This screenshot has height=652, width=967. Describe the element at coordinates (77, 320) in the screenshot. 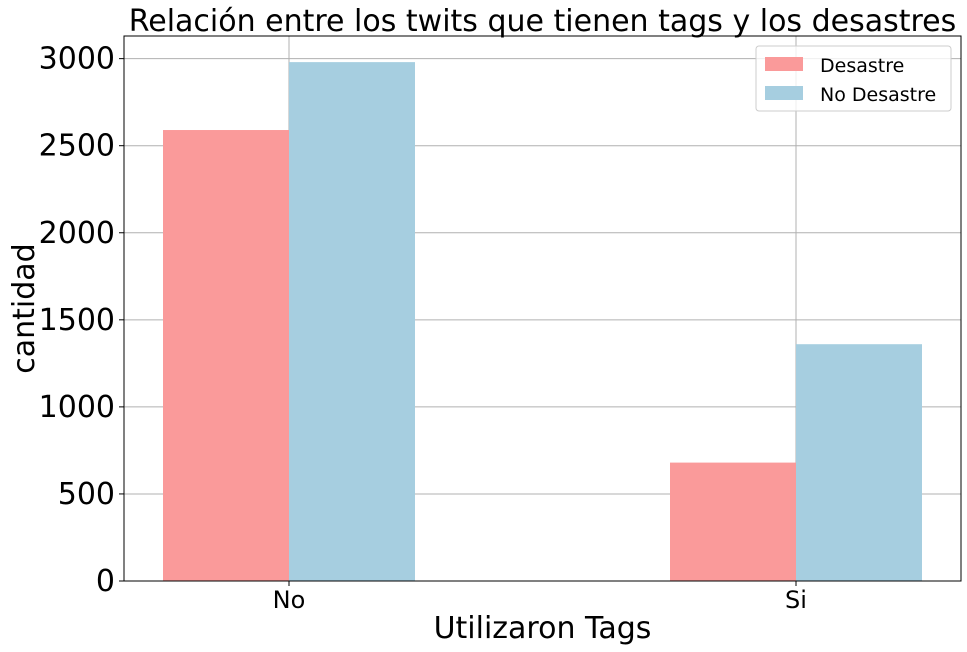

I see `y-tick-label: 1500` at that location.